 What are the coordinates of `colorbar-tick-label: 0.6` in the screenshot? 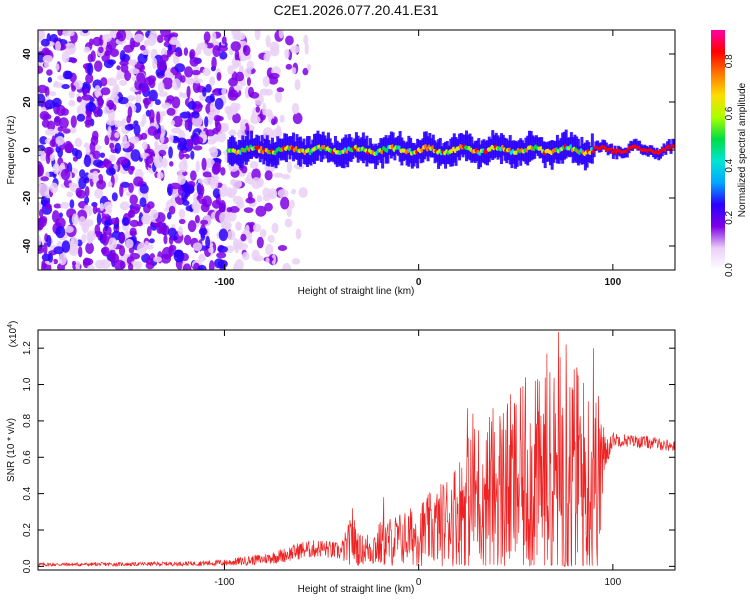 It's located at (729, 113).